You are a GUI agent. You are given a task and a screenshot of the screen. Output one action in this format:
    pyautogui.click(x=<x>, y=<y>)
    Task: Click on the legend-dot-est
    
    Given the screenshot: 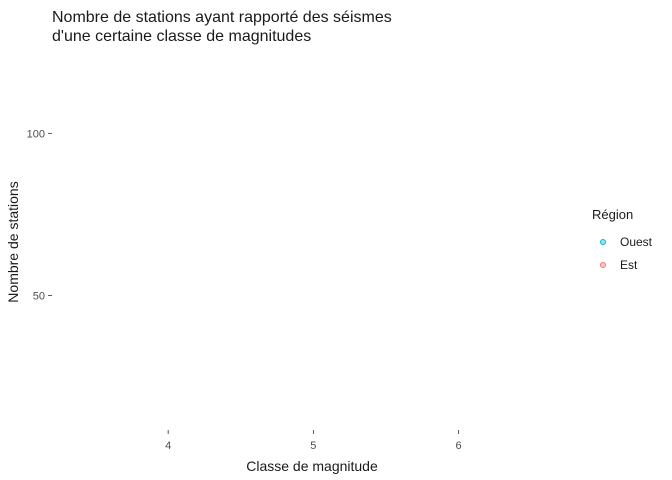 What is the action you would take?
    pyautogui.click(x=603, y=264)
    